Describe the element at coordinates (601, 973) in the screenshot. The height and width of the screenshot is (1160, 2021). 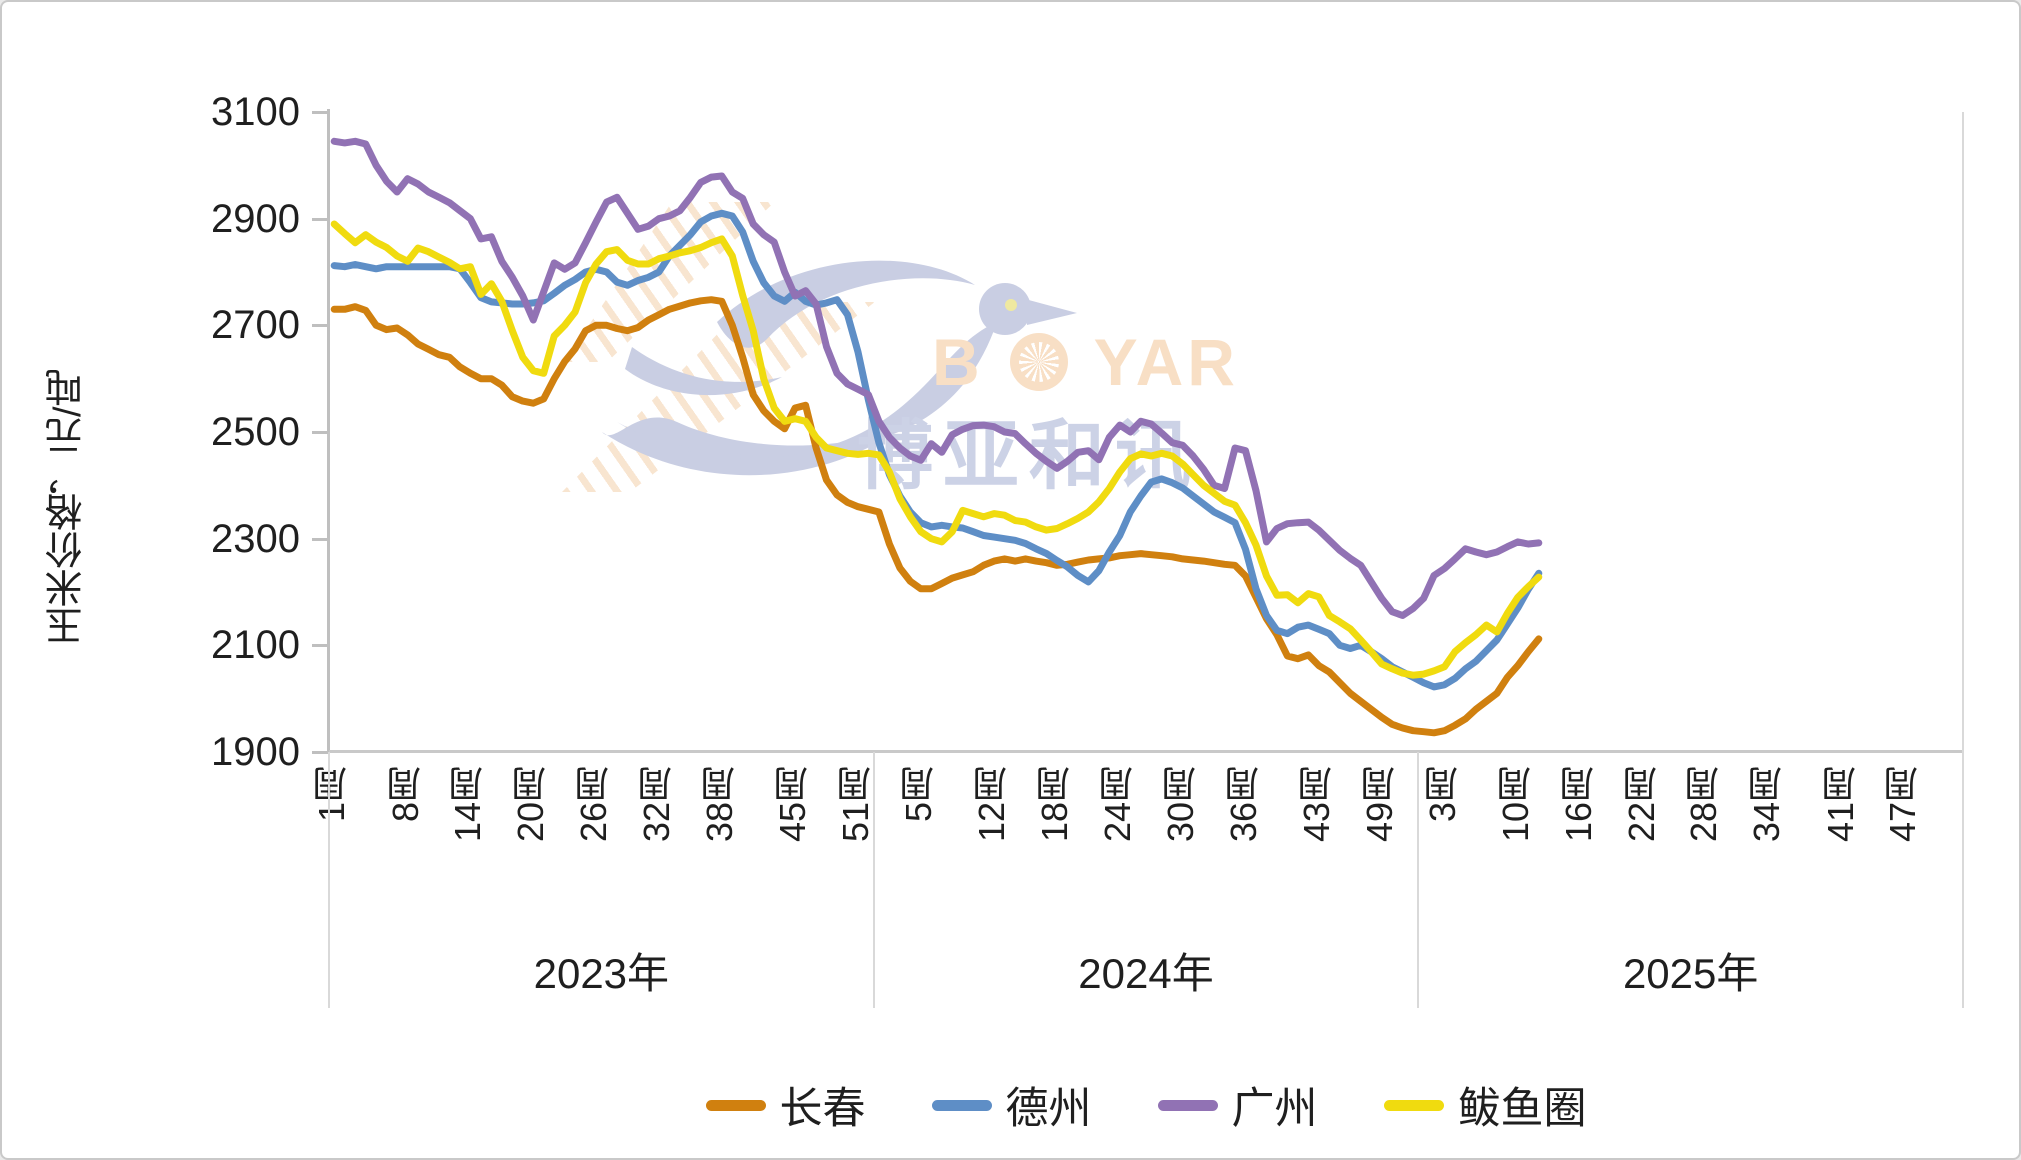
I see `x-axis-year-label: 2023年` at that location.